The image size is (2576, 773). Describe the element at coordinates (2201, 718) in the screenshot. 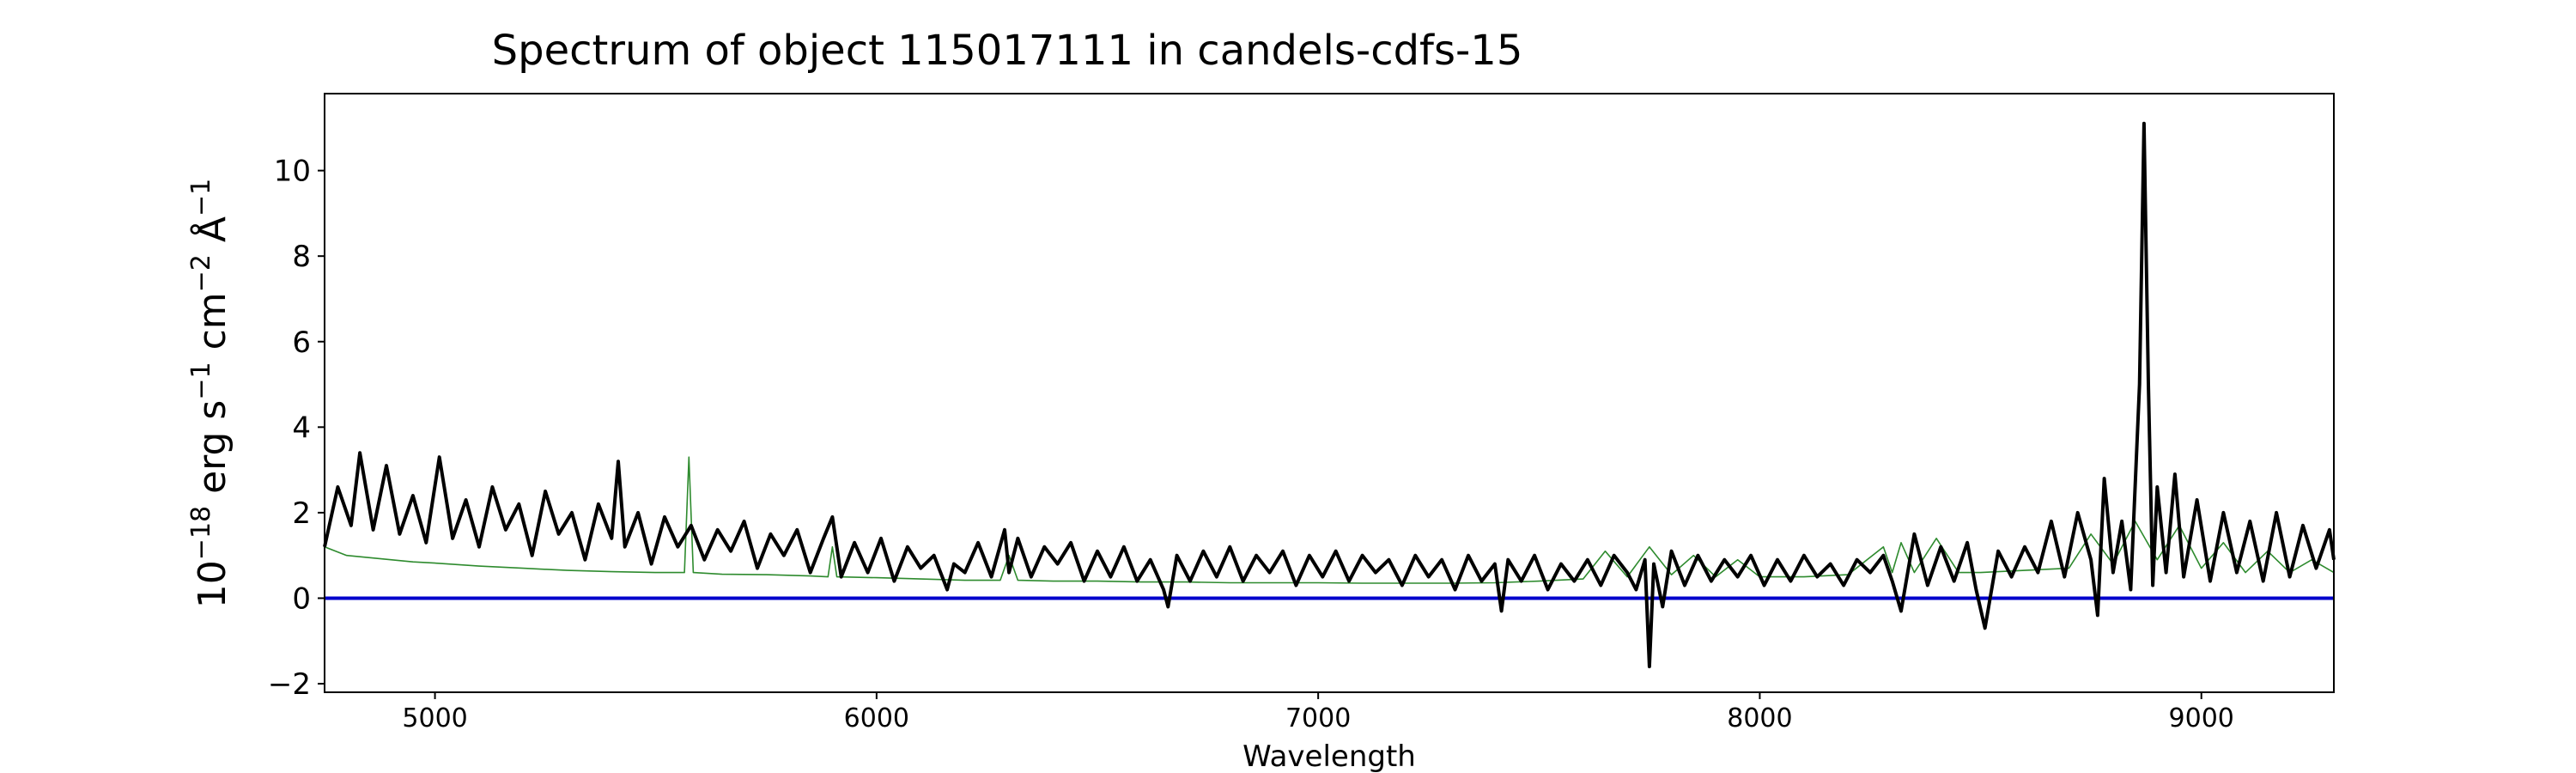

I see `x-tick-label: 9000` at that location.